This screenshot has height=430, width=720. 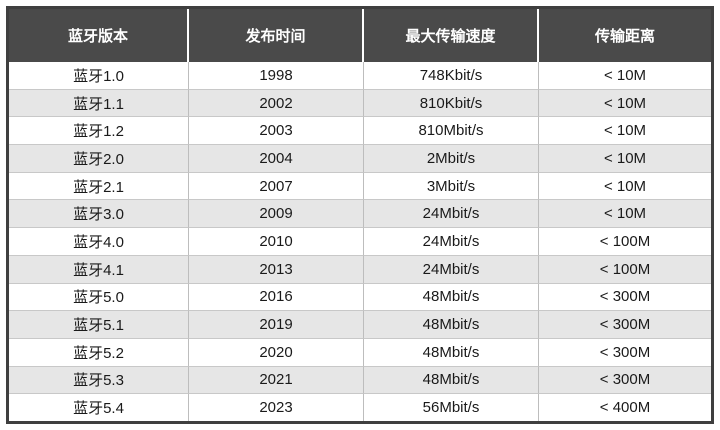 I want to click on table-row: 蓝牙5.2 2020 48Mbit/s < 300M, so click(x=360, y=352).